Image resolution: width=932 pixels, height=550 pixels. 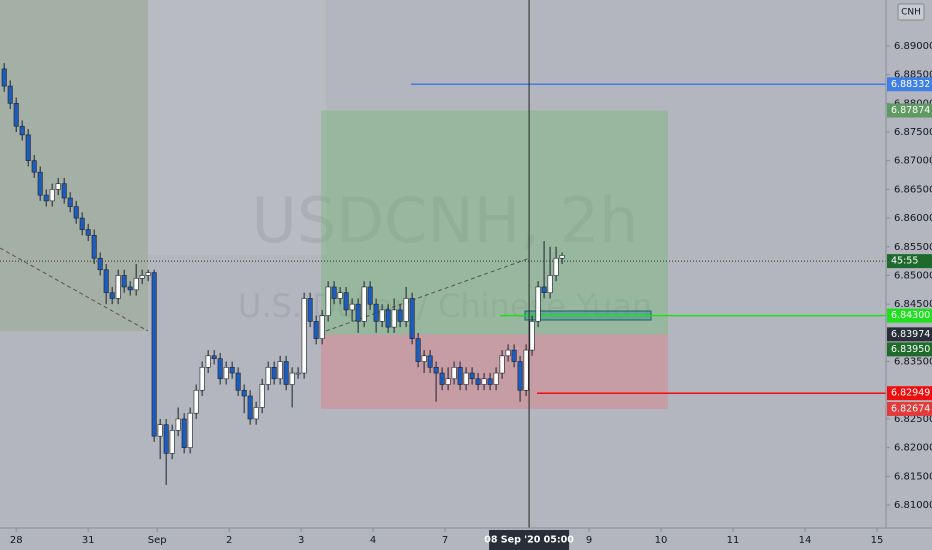 I want to click on y-tick-label: 6.87500, so click(x=913, y=132).